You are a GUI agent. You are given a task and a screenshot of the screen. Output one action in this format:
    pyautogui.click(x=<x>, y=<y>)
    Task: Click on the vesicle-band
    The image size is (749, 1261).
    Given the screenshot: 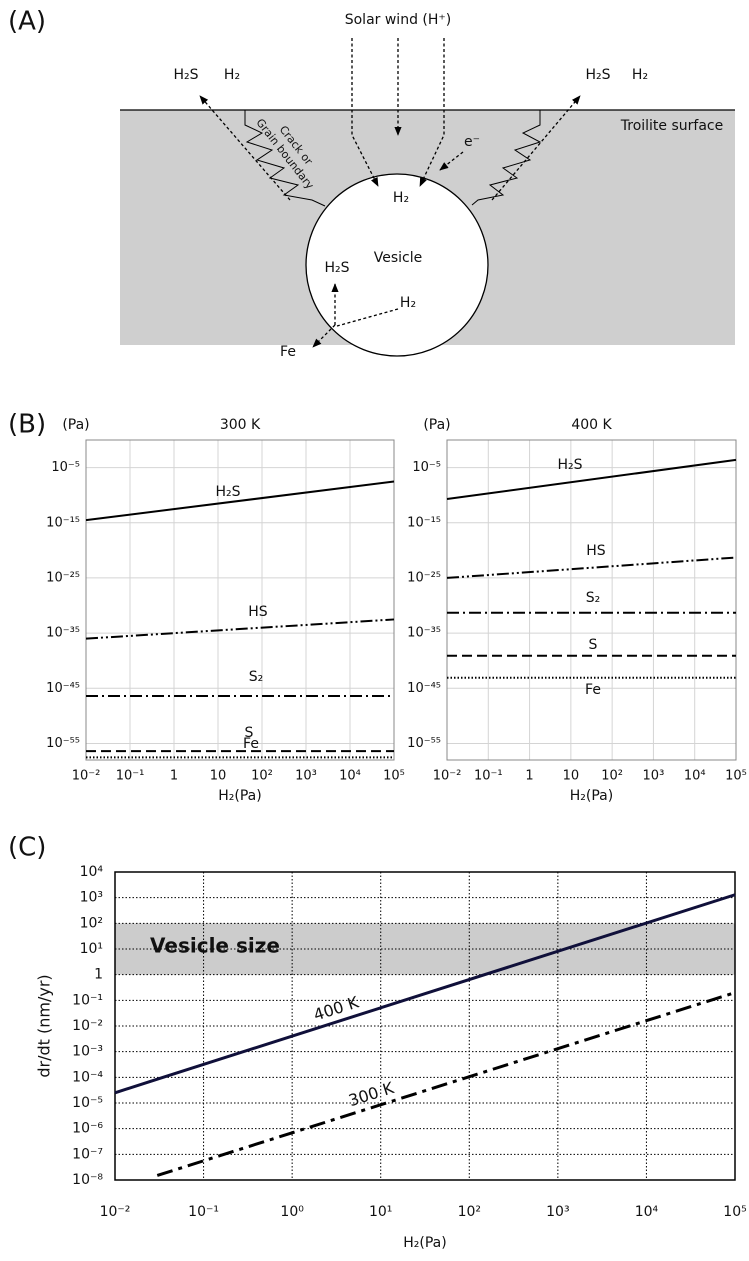 What is the action you would take?
    pyautogui.click(x=425, y=949)
    